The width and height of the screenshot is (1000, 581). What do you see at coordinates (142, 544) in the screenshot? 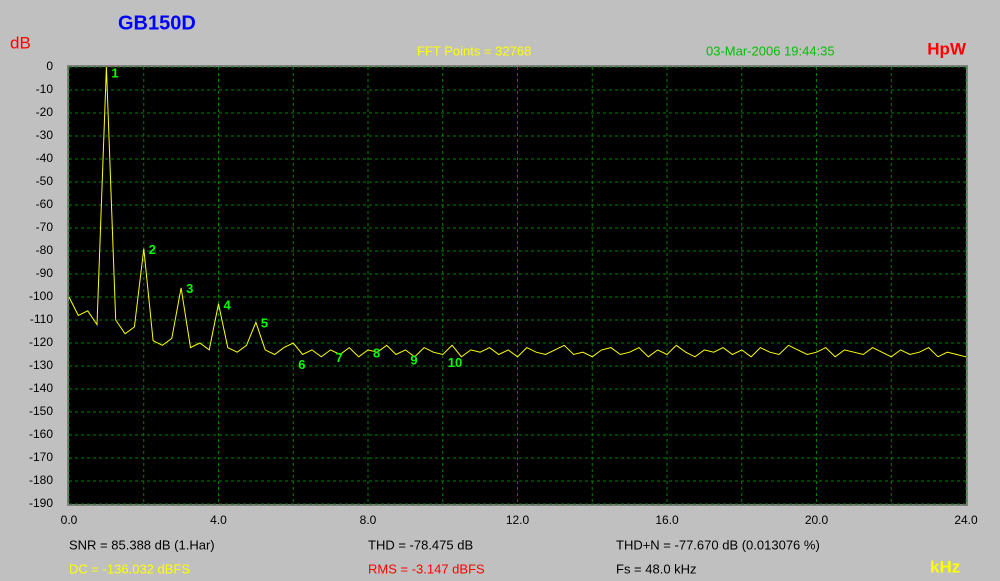
I see `stat-snr: SNR = 85.388 dB (1.Har)` at bounding box center [142, 544].